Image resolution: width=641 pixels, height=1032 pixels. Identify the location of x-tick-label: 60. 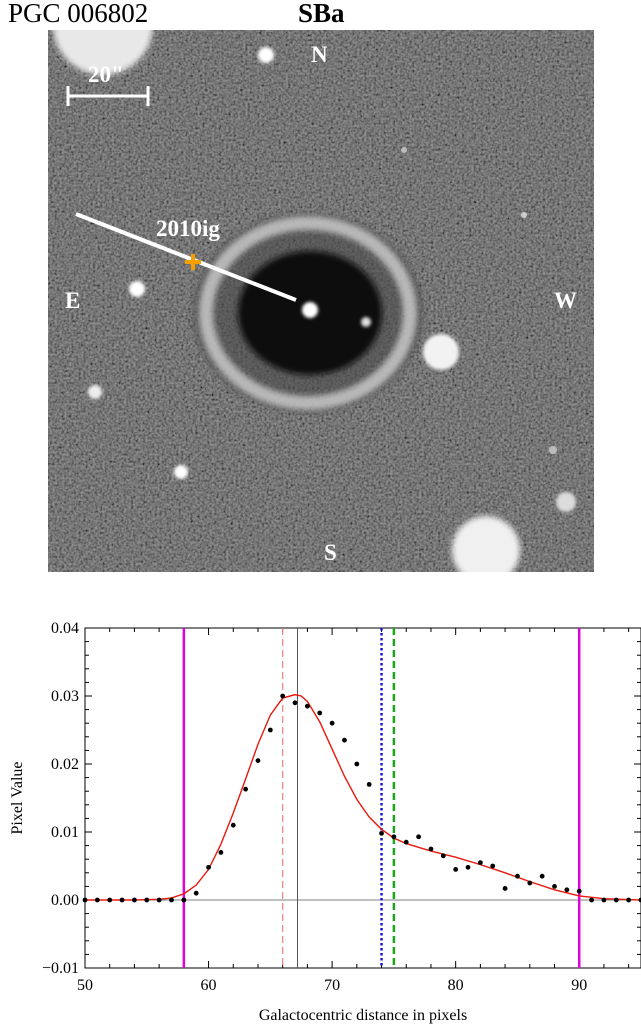
(209, 985).